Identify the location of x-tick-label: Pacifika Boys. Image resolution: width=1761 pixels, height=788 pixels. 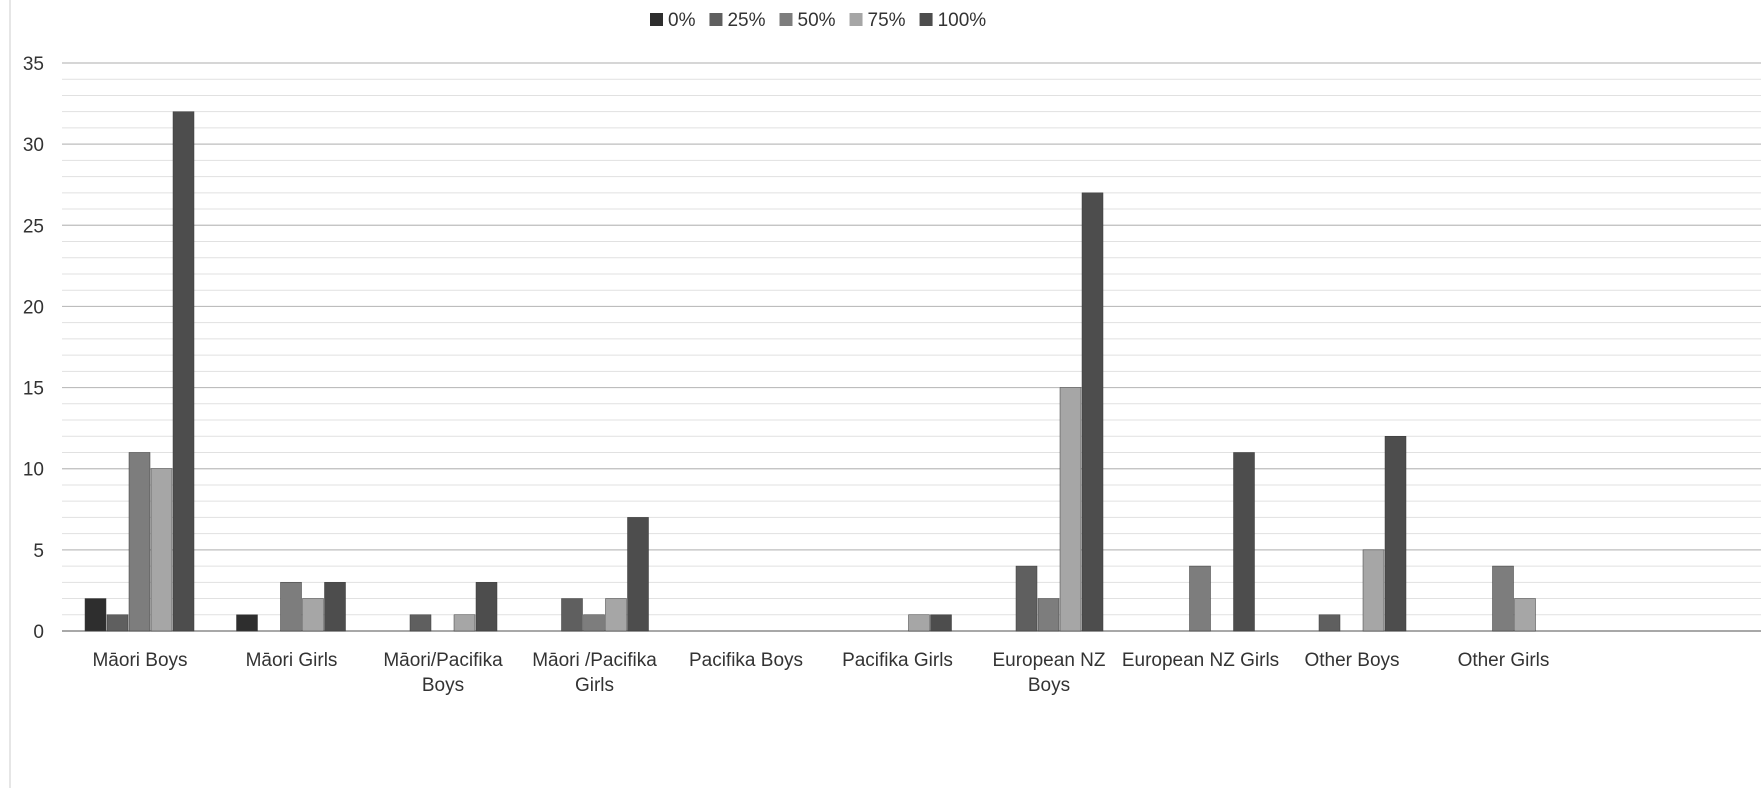
(746, 660).